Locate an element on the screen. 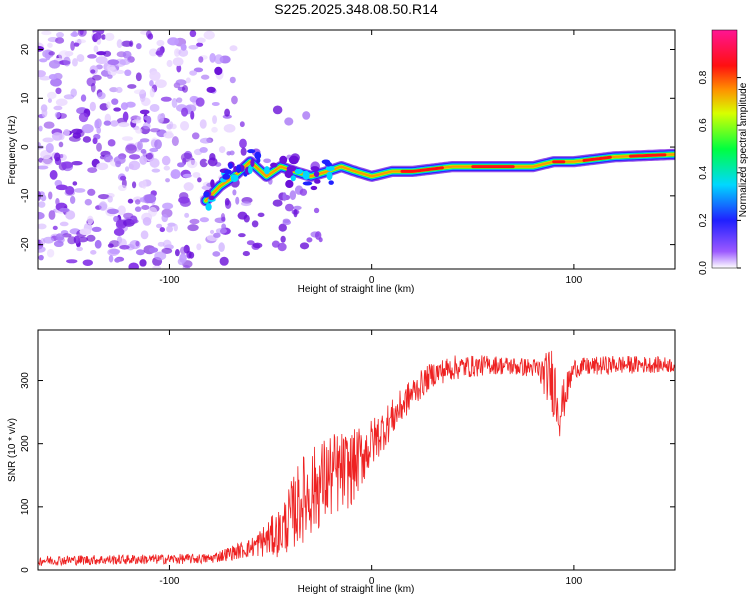  snr-y-tick-label: 200 is located at coordinates (25, 443).